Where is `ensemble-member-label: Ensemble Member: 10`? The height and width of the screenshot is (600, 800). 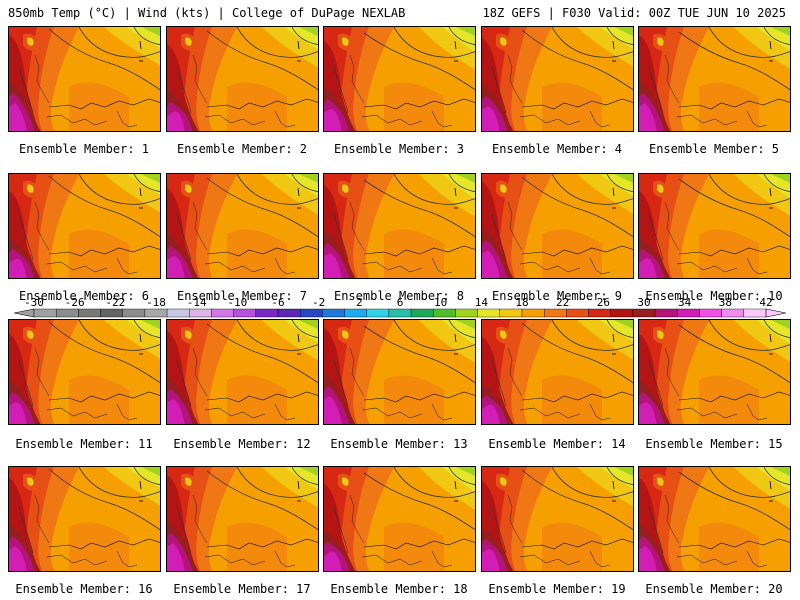
ensemble-member-label: Ensemble Member: 10 is located at coordinates (714, 296).